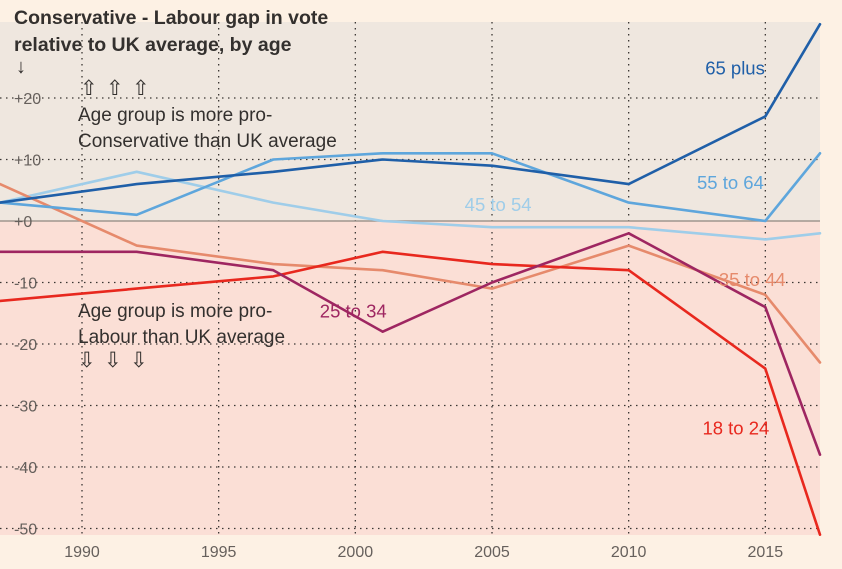  Describe the element at coordinates (23, 222) in the screenshot. I see `y-tick-label: +0` at that location.